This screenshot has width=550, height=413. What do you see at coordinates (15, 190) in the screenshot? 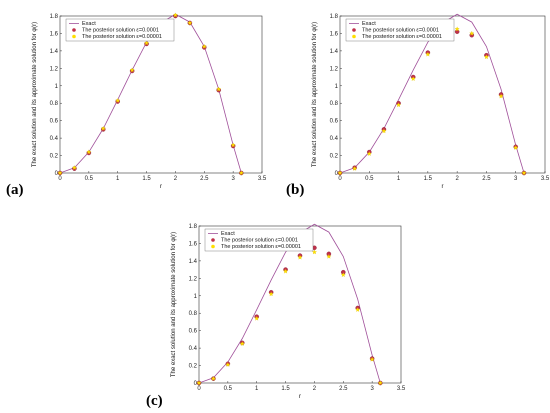
I see `panel-label-a: (a)` at bounding box center [15, 190].